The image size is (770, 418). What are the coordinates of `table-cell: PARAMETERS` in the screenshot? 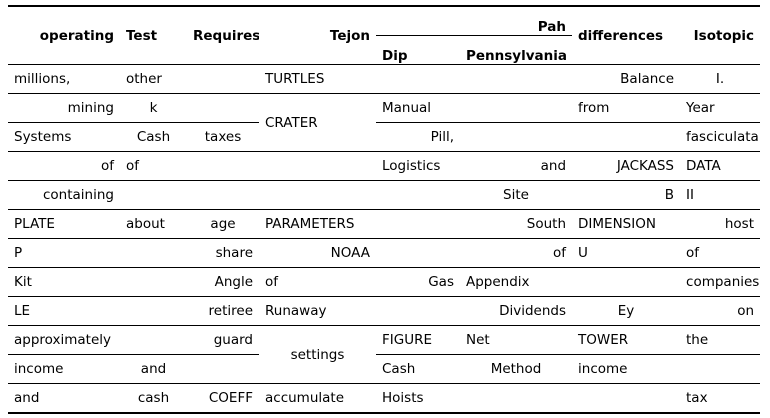 It's located at (317, 224).